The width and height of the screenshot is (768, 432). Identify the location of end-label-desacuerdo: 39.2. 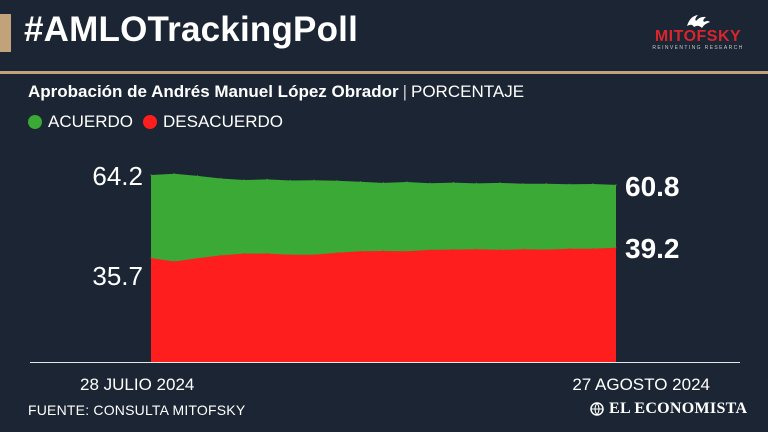
(652, 248).